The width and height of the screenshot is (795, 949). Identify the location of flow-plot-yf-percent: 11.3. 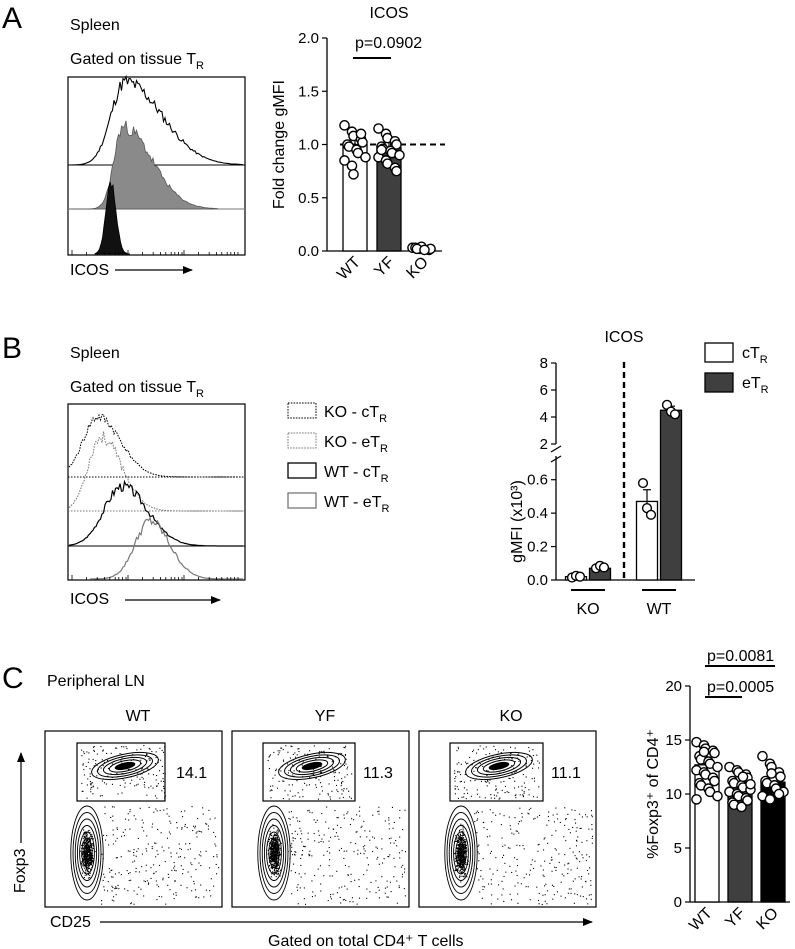
(378, 773).